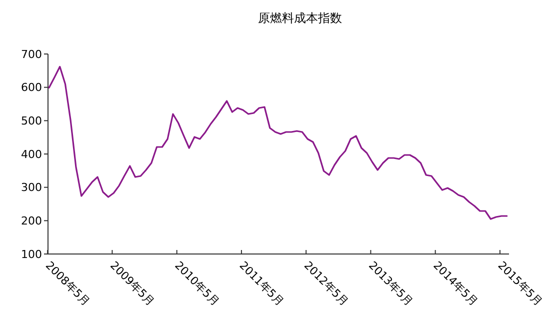 The height and width of the screenshot is (331, 554). What do you see at coordinates (31, 187) in the screenshot?
I see `y-tick-label: 300` at bounding box center [31, 187].